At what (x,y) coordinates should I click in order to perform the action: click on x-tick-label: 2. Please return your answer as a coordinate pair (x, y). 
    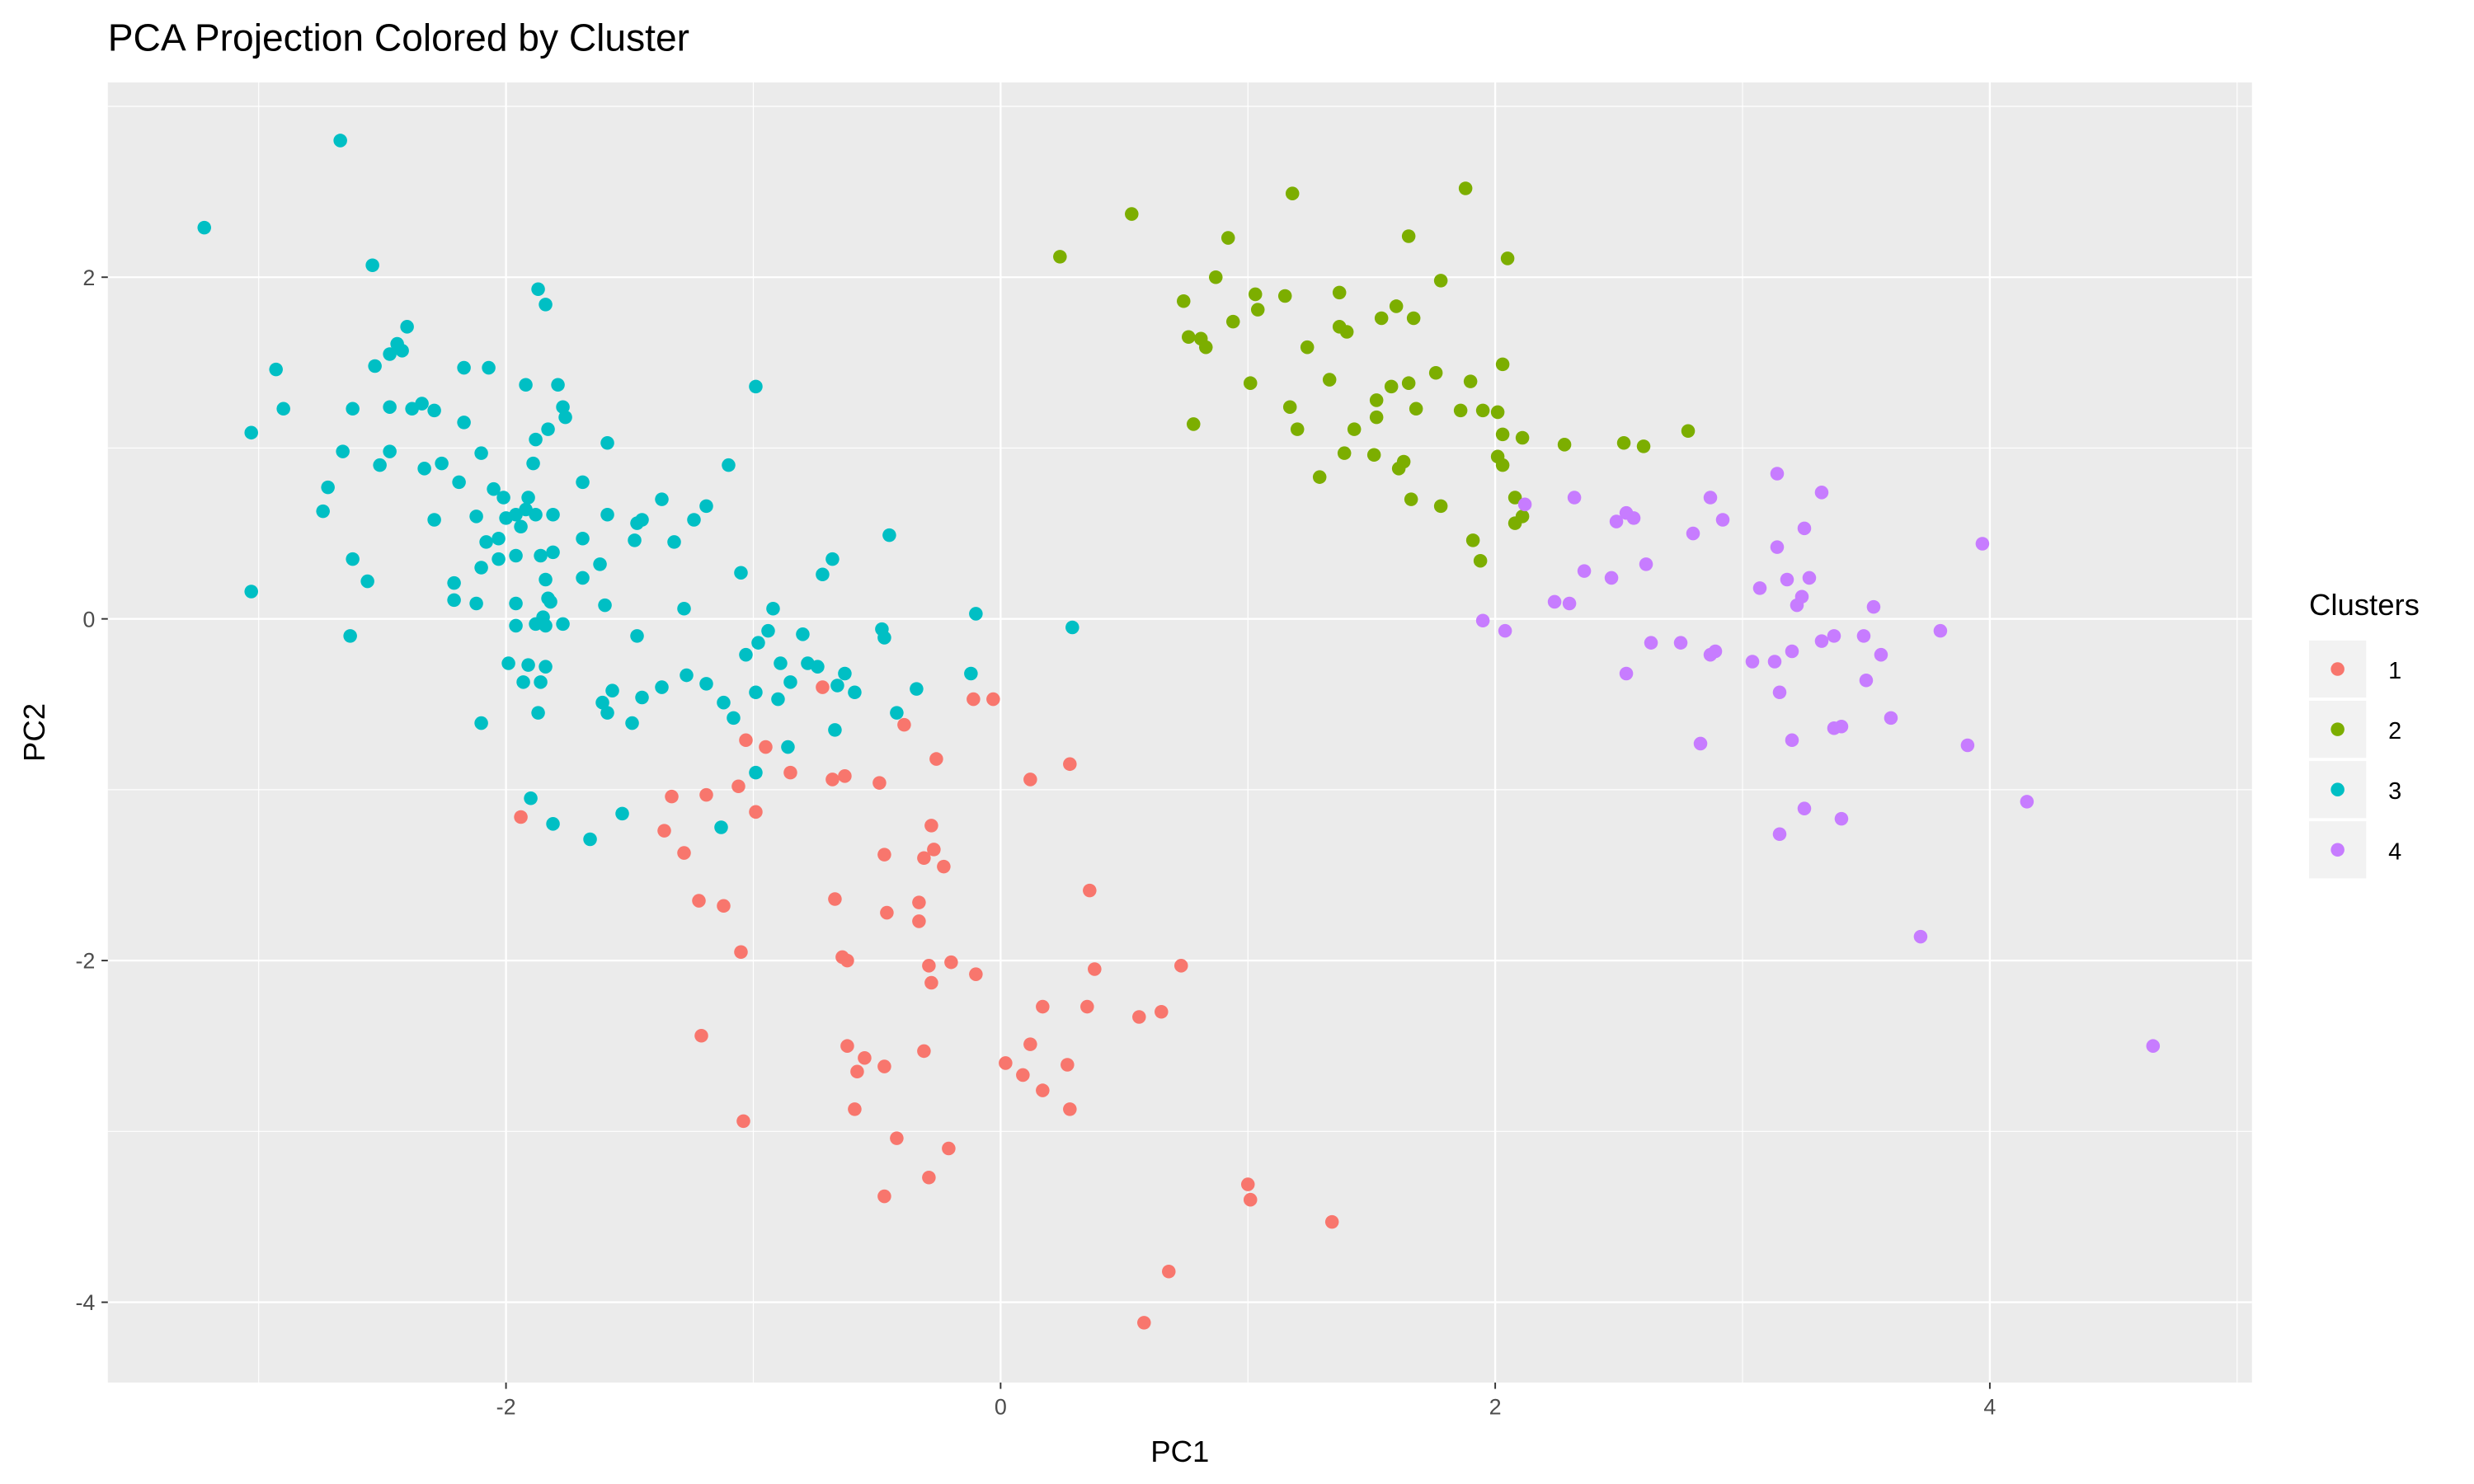
    Looking at the image, I should click on (1495, 1406).